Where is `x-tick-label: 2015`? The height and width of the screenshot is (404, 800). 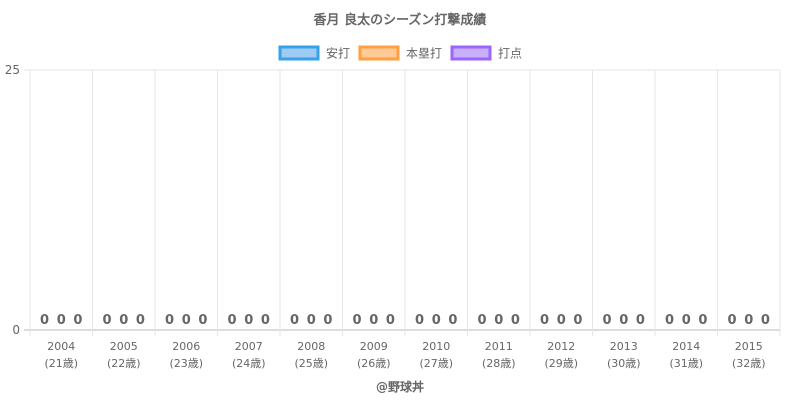 x-tick-label: 2015 is located at coordinates (749, 346).